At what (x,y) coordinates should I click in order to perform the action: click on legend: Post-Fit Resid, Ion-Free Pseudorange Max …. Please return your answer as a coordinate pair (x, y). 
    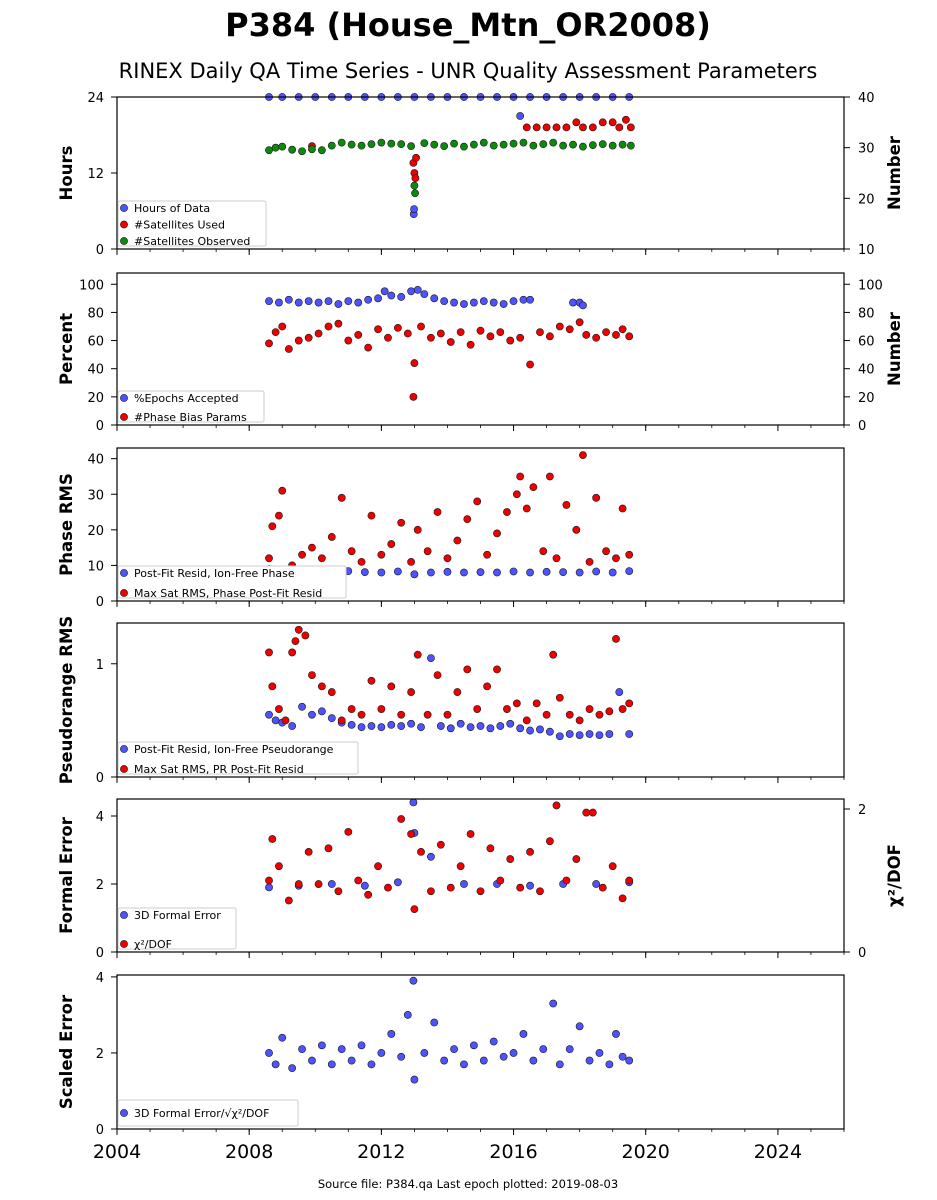
    Looking at the image, I should click on (238, 758).